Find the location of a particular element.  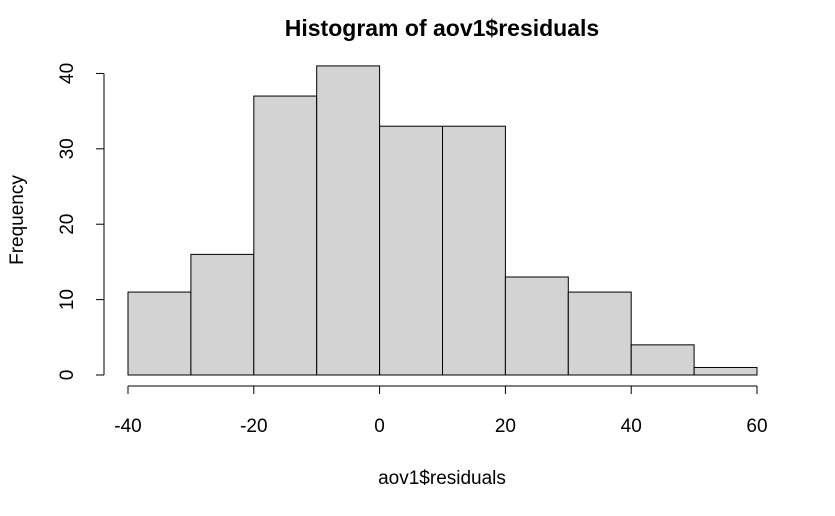

y-tick-label: 20 is located at coordinates (67, 224).